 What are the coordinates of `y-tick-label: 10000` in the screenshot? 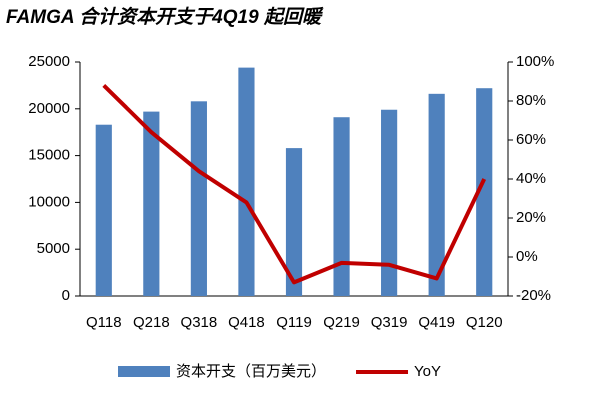 It's located at (49, 201).